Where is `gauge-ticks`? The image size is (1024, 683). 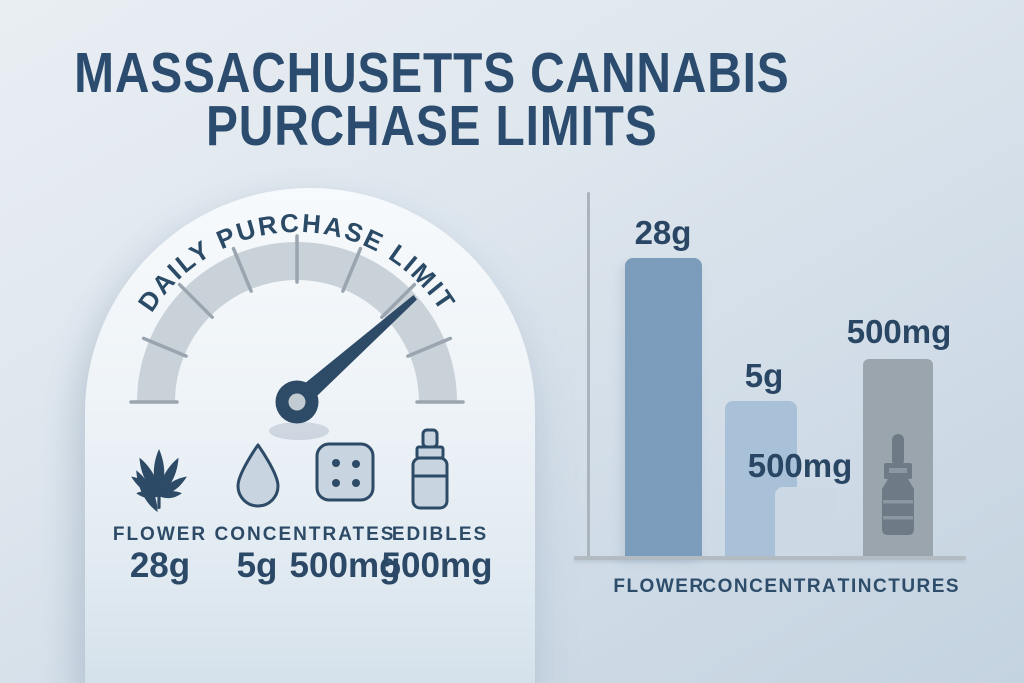 gauge-ticks is located at coordinates (297, 319).